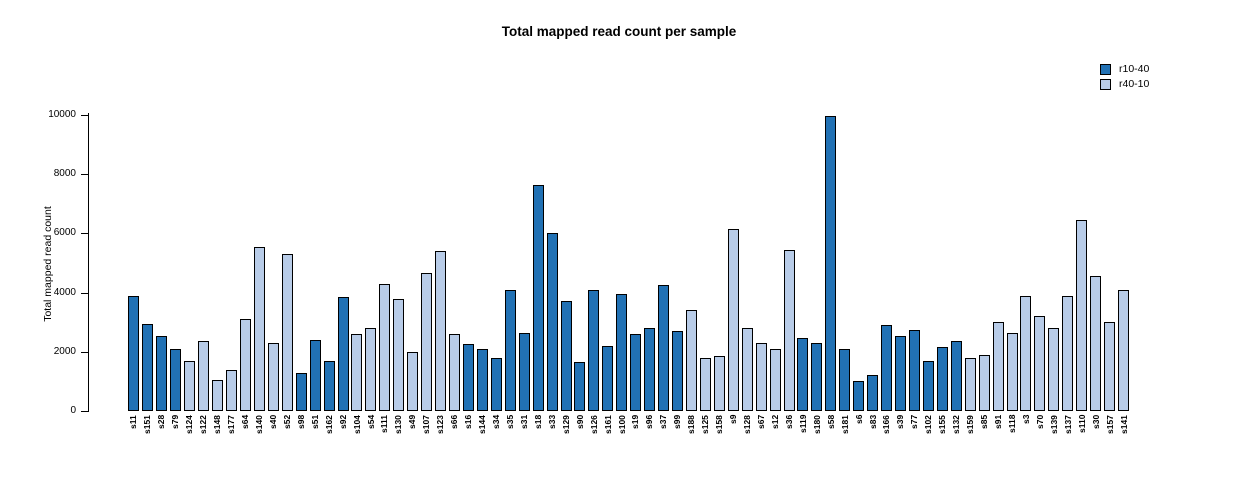  What do you see at coordinates (300, 422) in the screenshot?
I see `x-tick-label-s98: s98` at bounding box center [300, 422].